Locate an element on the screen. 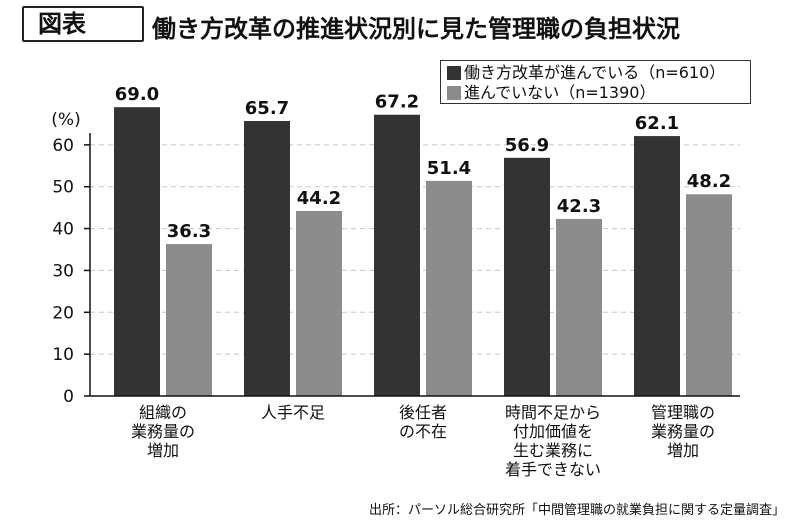  category-label: 組織の is located at coordinates (163, 412).